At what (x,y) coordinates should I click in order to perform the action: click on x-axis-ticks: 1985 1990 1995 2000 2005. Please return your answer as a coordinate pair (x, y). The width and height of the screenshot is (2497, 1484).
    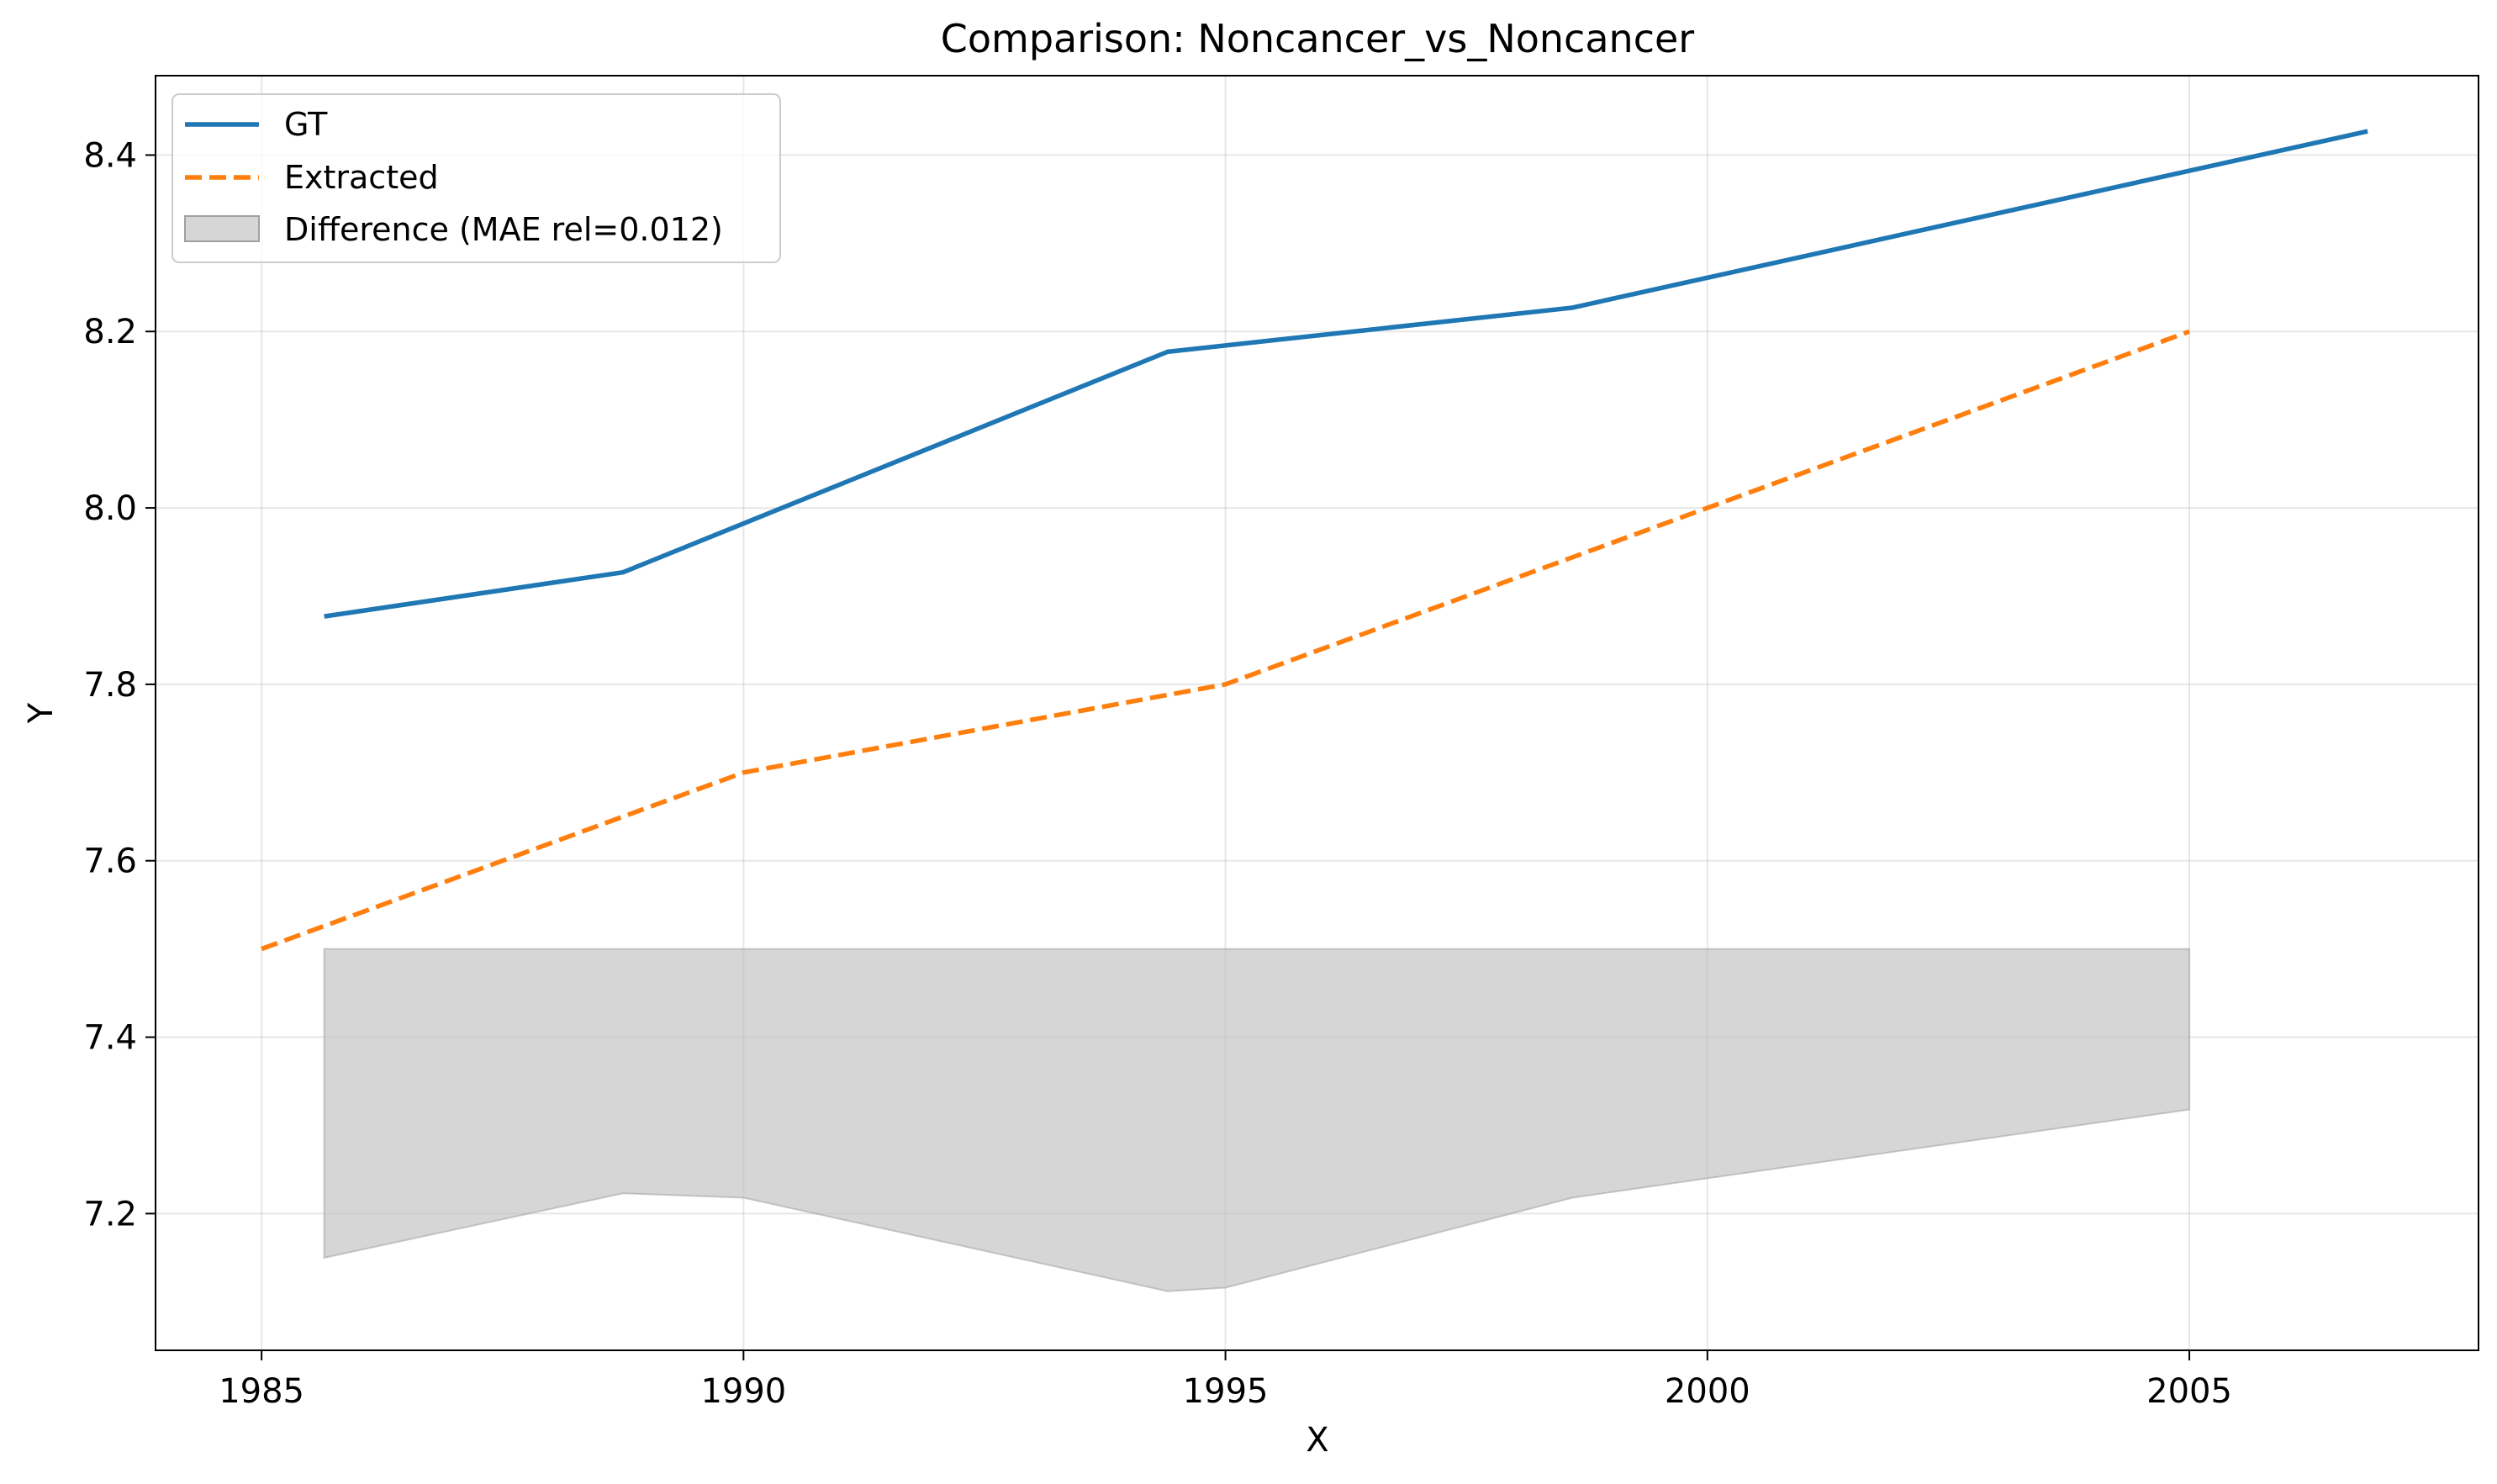
    Looking at the image, I should click on (1225, 1380).